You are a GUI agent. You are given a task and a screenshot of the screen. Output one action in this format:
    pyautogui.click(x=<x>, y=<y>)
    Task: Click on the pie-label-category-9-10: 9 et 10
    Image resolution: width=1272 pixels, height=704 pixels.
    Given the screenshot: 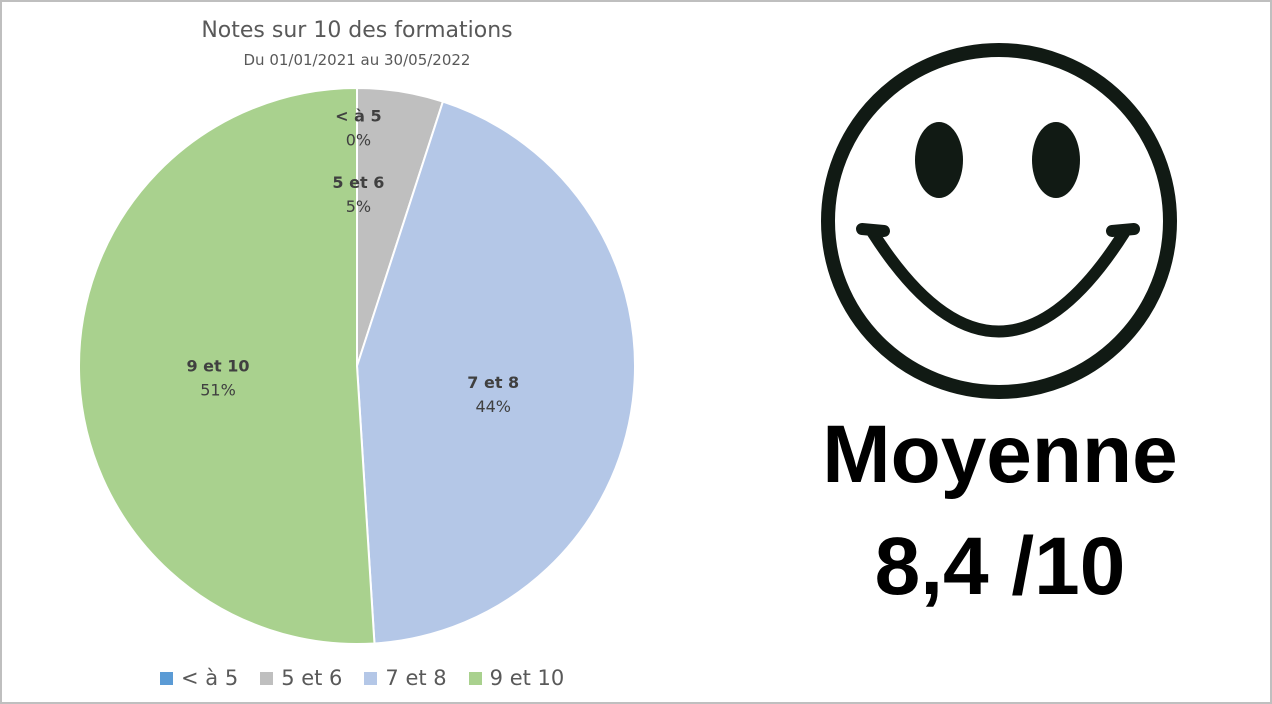 What is the action you would take?
    pyautogui.click(x=217, y=366)
    